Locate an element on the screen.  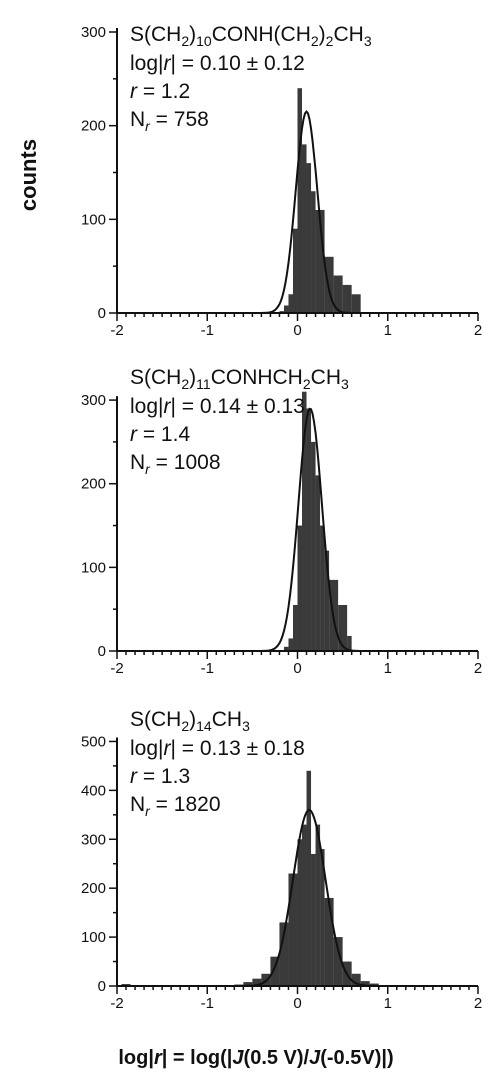
stat-n-part: = 758 is located at coordinates (179, 119).